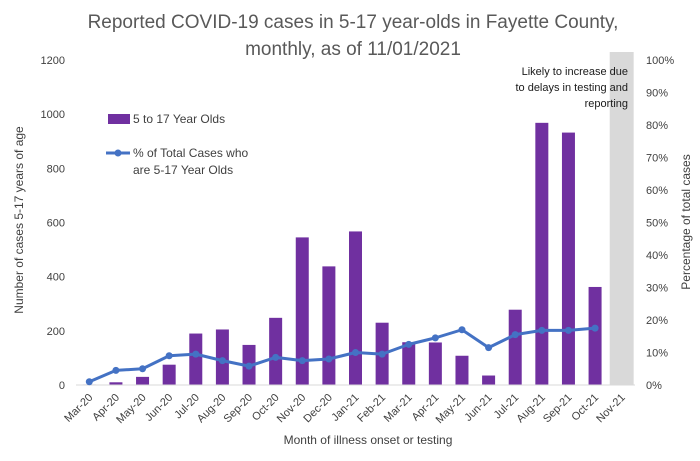 This screenshot has width=700, height=461. I want to click on y-axis-right-label: Percentage of total cases, so click(686, 221).